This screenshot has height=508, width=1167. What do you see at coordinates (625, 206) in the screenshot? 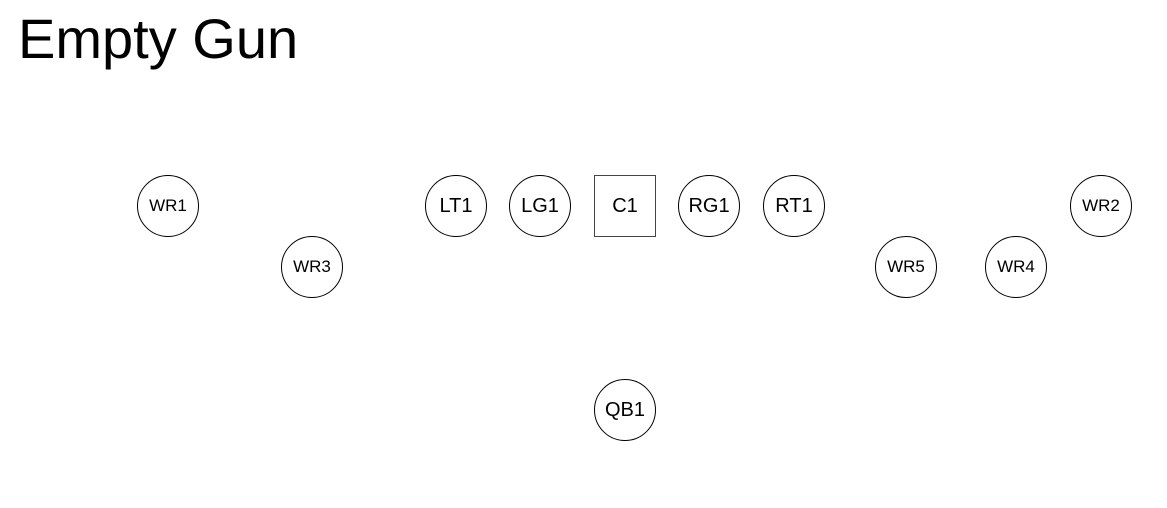
I see `player-c1: C1` at bounding box center [625, 206].